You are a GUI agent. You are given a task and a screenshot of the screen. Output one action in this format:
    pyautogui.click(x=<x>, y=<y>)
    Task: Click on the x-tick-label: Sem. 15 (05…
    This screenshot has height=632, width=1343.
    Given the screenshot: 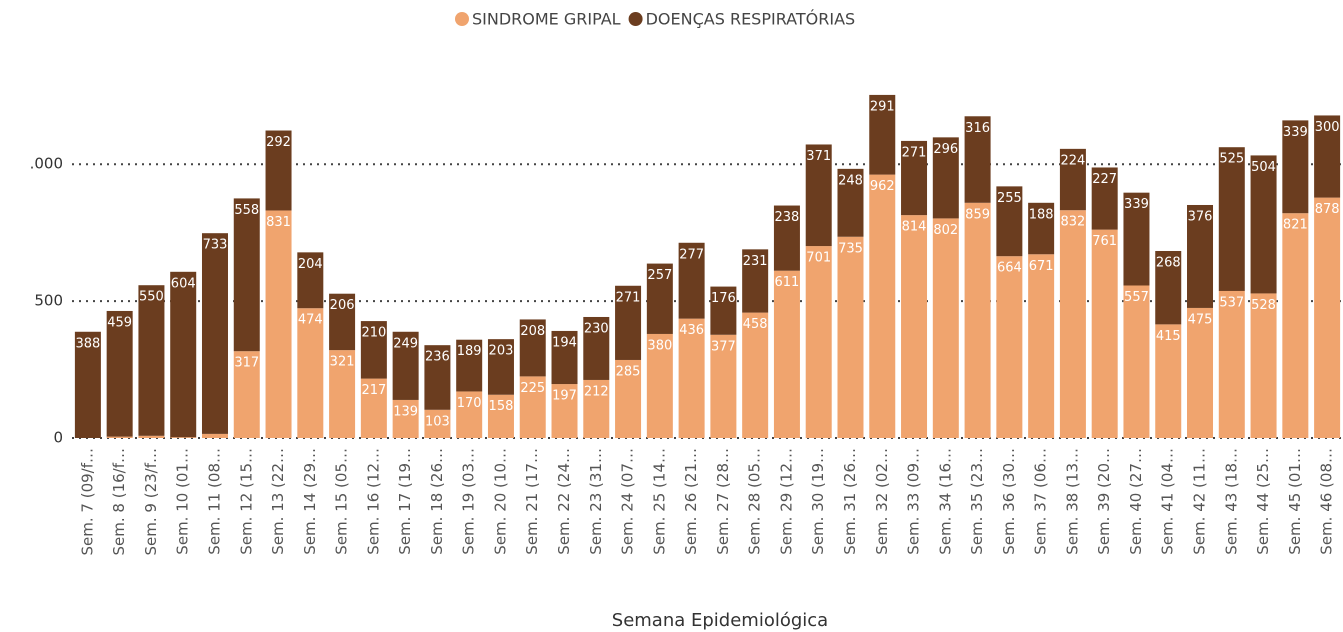 What is the action you would take?
    pyautogui.click(x=342, y=501)
    